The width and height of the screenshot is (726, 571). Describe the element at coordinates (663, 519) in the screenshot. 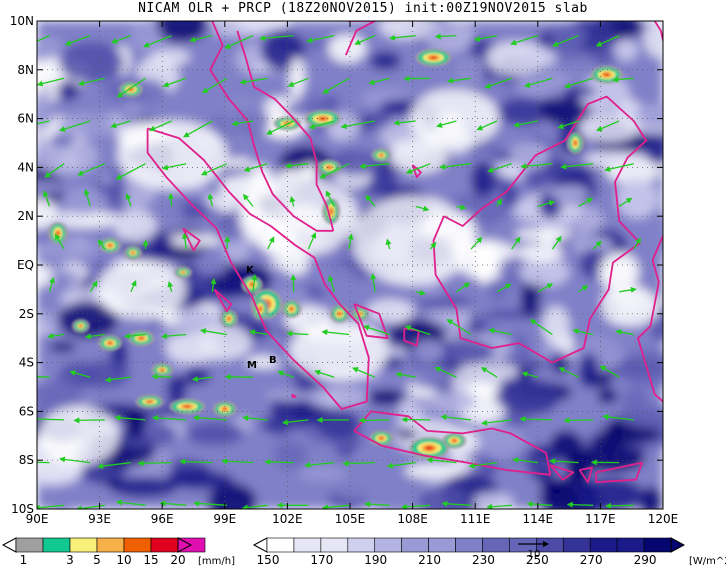

I see `lon-tick-label: 120E` at that location.